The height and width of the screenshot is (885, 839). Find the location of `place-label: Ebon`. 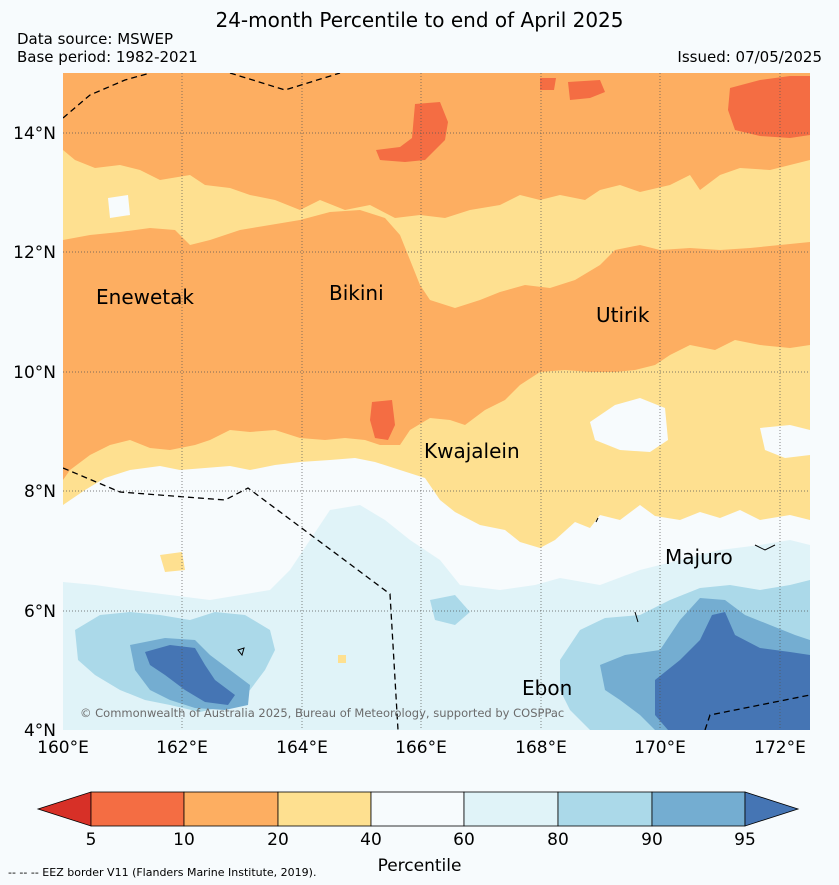

place-label: Ebon is located at coordinates (547, 688).